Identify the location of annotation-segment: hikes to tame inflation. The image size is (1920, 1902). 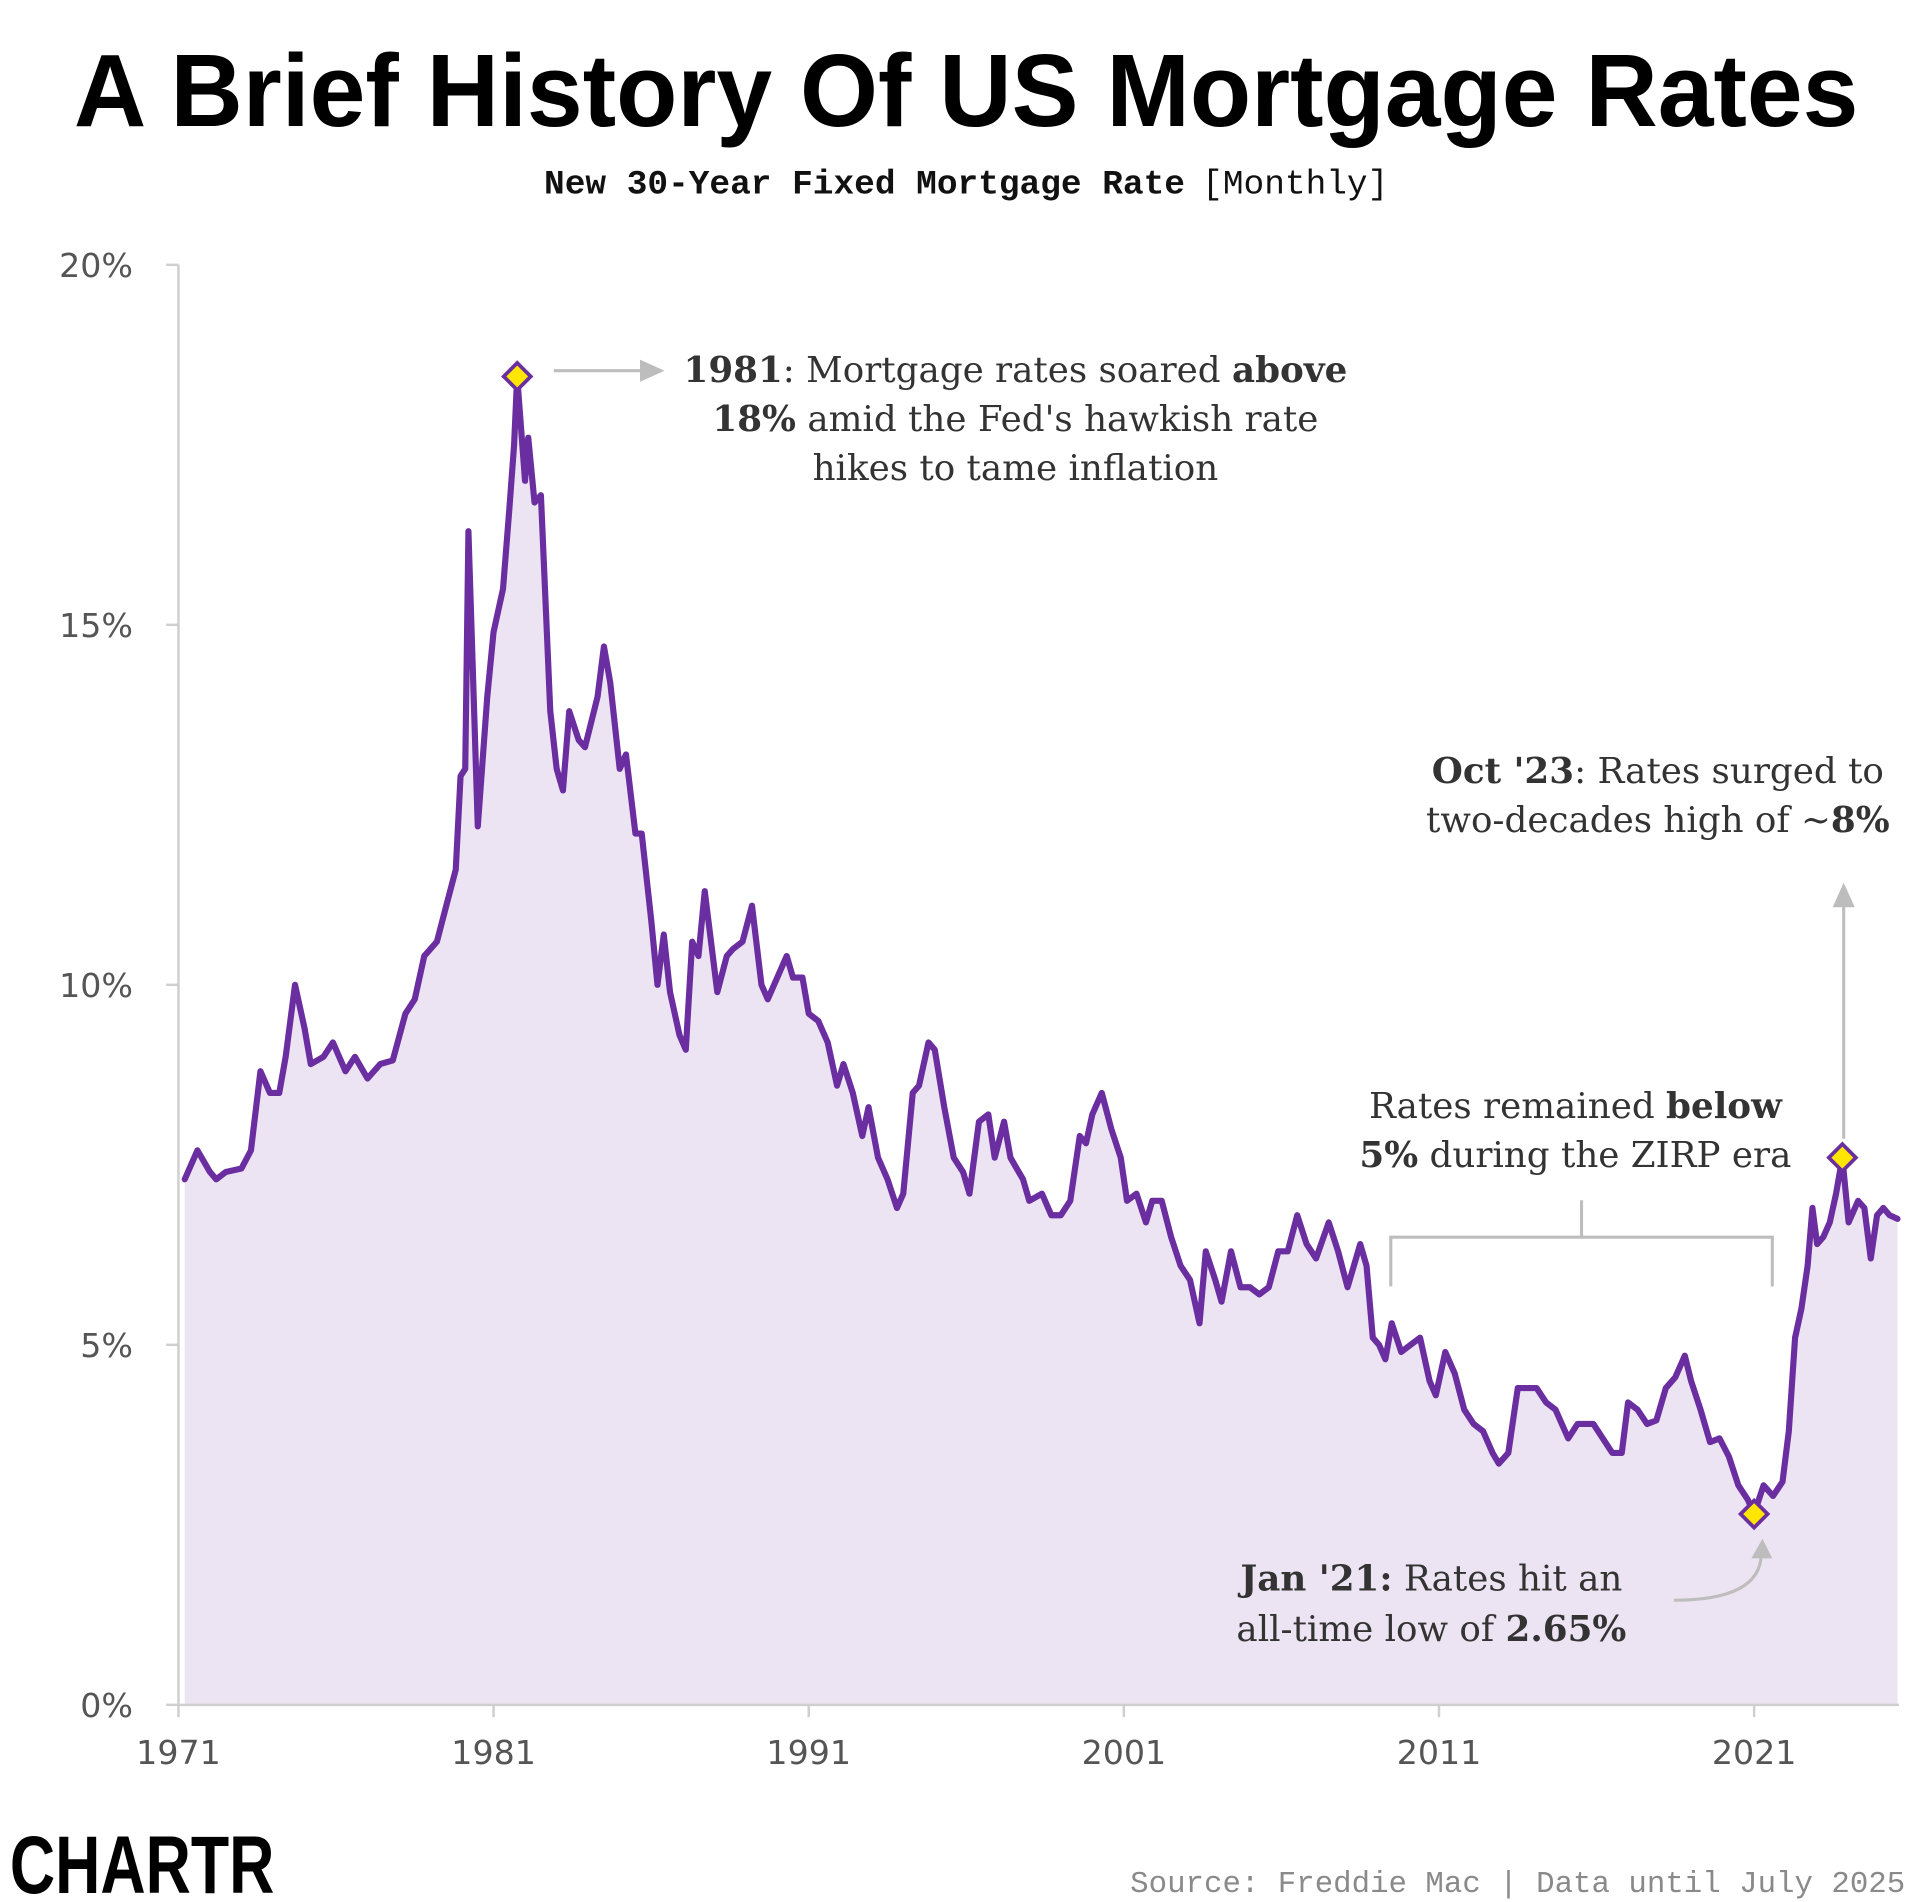
(1016, 468).